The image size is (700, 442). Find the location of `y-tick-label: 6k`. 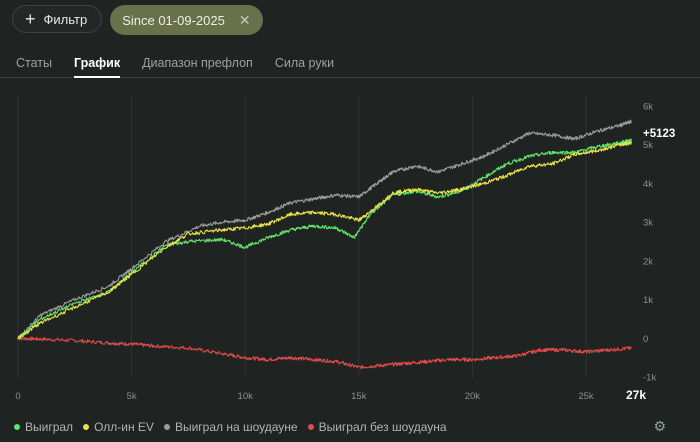

y-tick-label: 6k is located at coordinates (648, 107).